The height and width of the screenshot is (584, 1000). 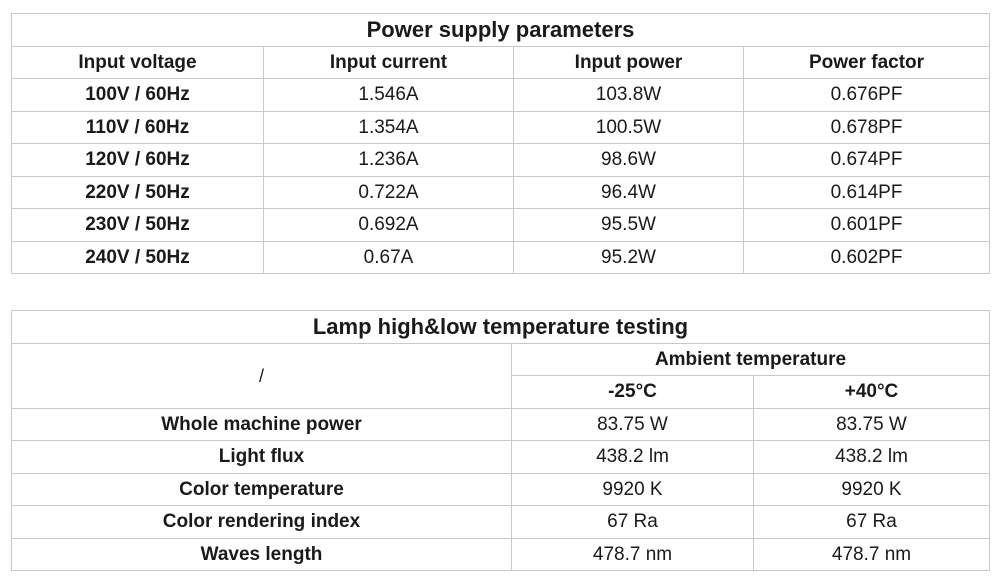 I want to click on table-title-row: Power supply parameters, so click(x=500, y=30).